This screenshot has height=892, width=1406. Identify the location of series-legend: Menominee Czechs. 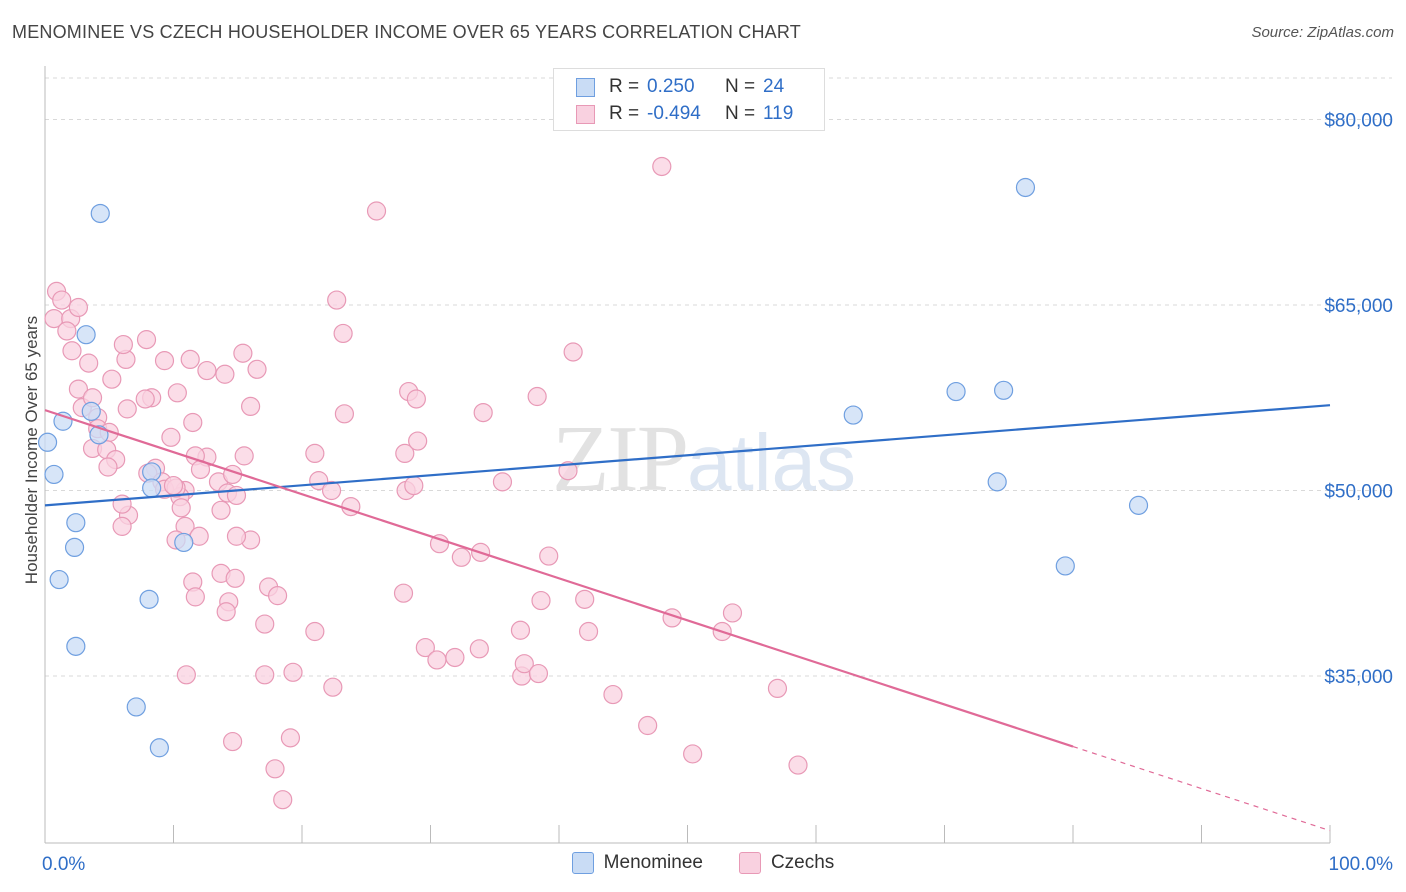
(703, 863).